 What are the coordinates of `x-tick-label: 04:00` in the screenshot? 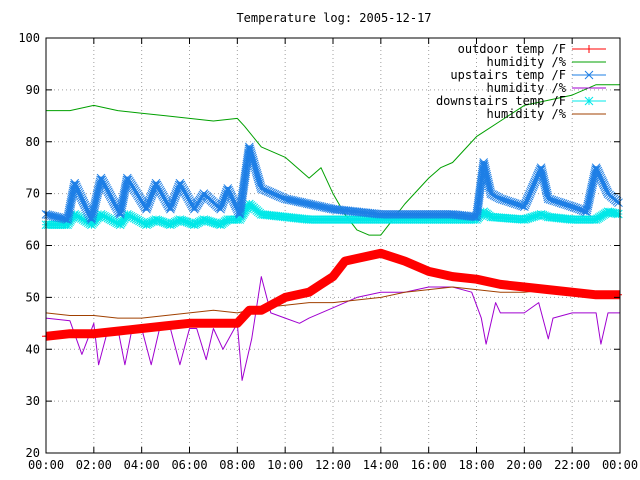 It's located at (142, 465).